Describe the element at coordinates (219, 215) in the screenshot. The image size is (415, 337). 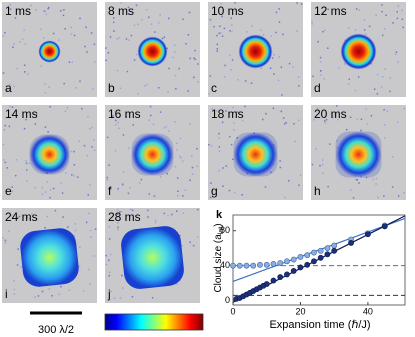
I see `panel-letter: k` at that location.